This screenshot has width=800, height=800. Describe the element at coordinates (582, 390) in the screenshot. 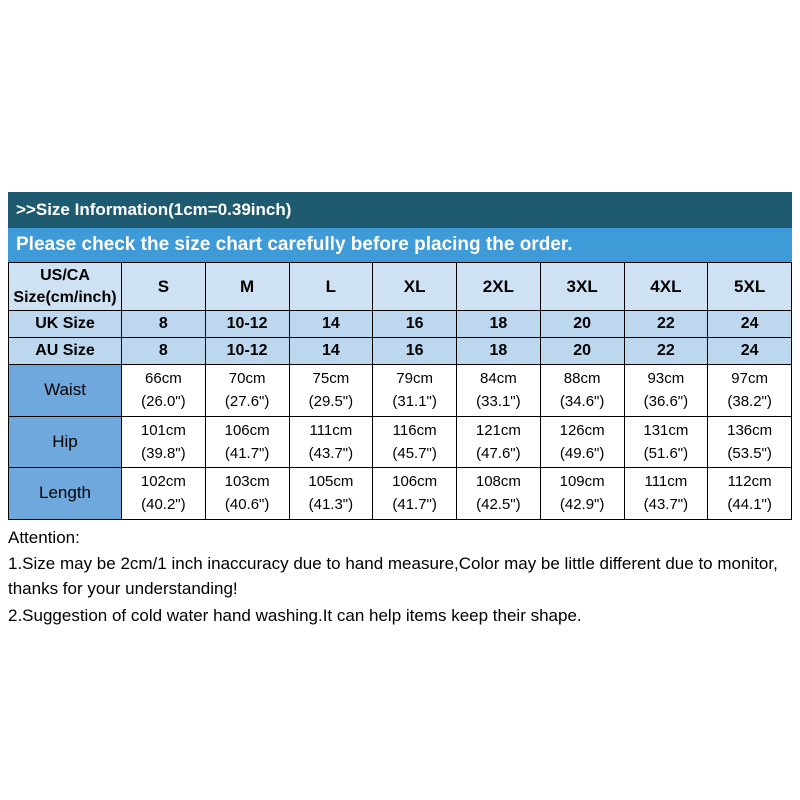

I see `measurement-cell: 88cm (34.6")` at that location.